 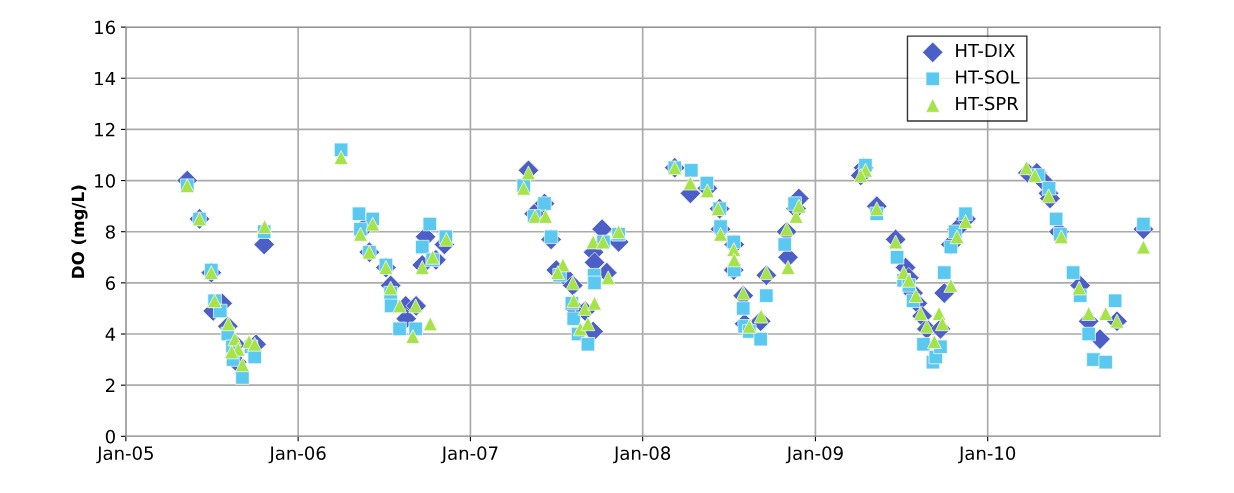 I want to click on x-tick-label: Jan-06, so click(x=297, y=455).